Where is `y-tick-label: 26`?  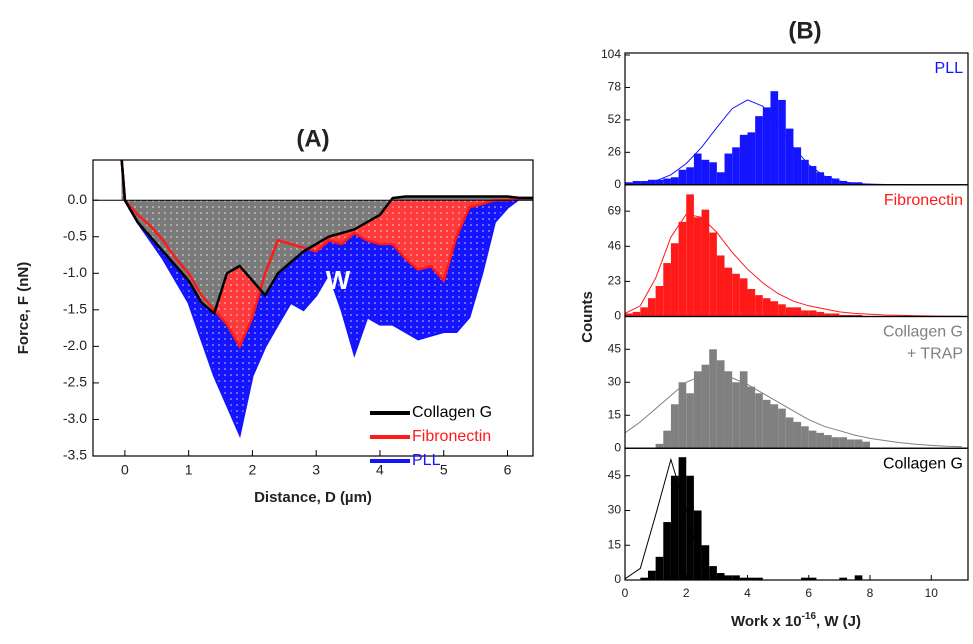
y-tick-label: 26 is located at coordinates (615, 151).